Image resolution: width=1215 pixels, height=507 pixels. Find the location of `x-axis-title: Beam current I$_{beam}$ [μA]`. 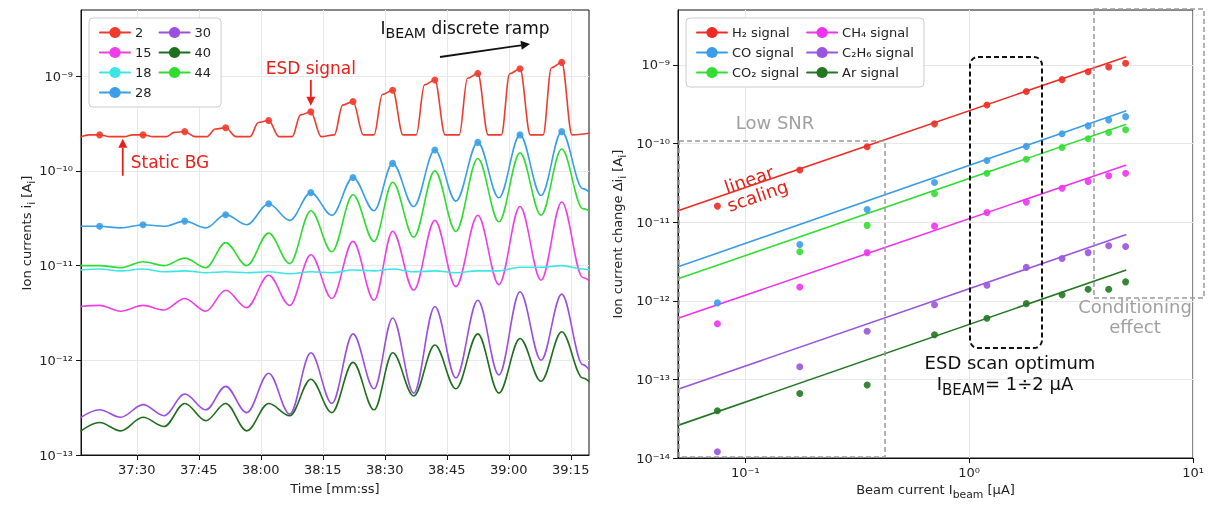

x-axis-title: Beam current I$_{beam}$ [μA] is located at coordinates (935, 491).